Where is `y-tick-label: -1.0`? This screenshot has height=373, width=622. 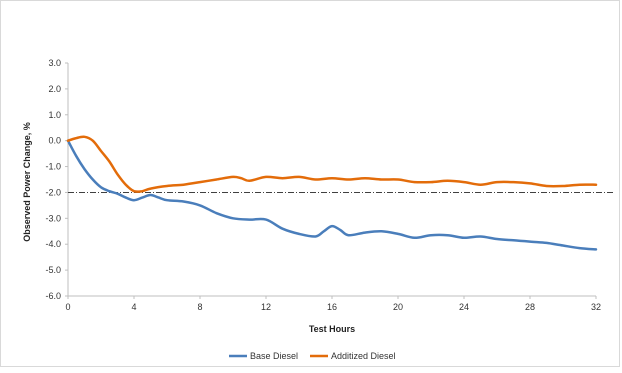
y-tick-label: -1.0 is located at coordinates (53, 167).